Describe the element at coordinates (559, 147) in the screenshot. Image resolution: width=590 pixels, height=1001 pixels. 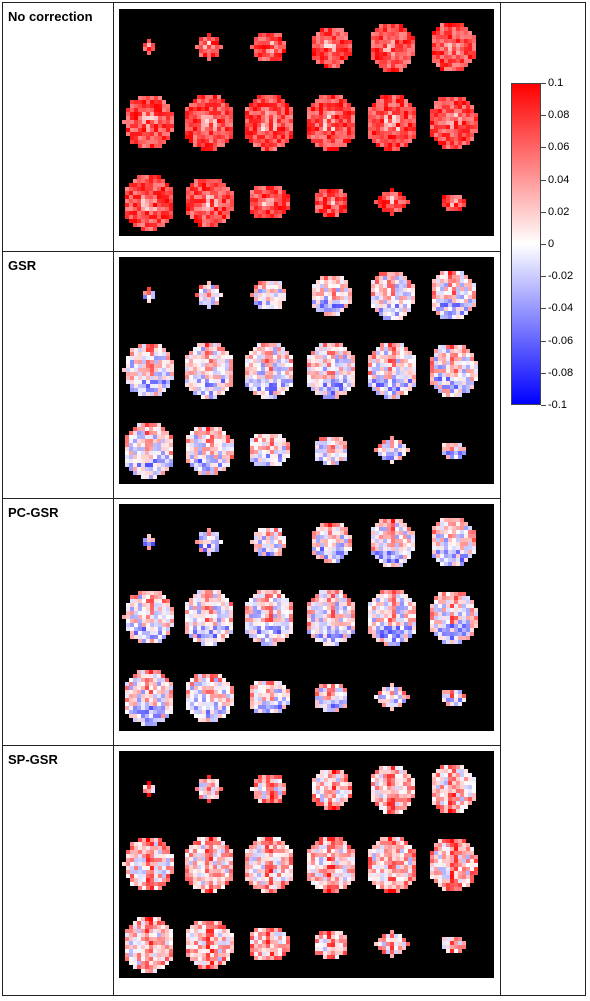
I see `colorbar-tick-label: 0.06` at that location.